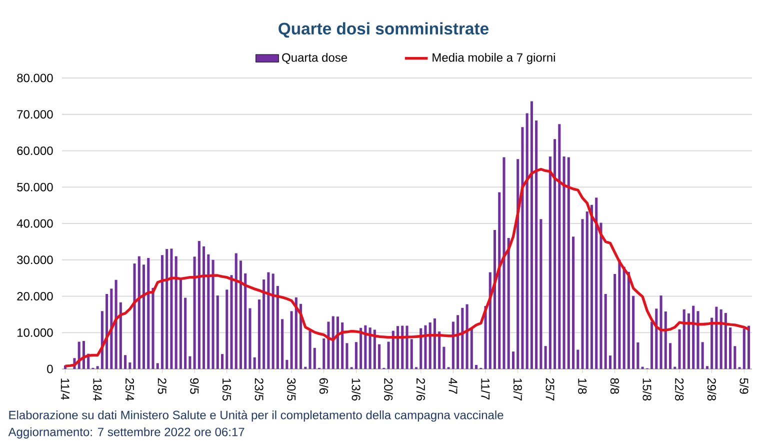 The height and width of the screenshot is (448, 767). What do you see at coordinates (485, 389) in the screenshot?
I see `x-tick-label: 11/7` at bounding box center [485, 389].